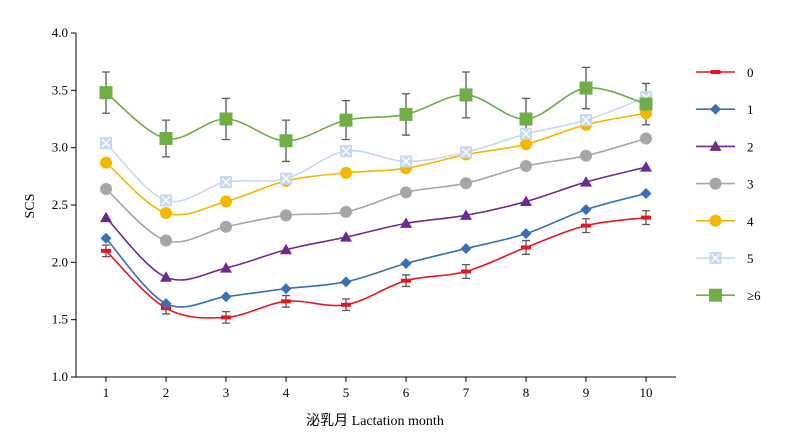 The width and height of the screenshot is (792, 439). I want to click on y-tick-label: 3.5, so click(60, 89).